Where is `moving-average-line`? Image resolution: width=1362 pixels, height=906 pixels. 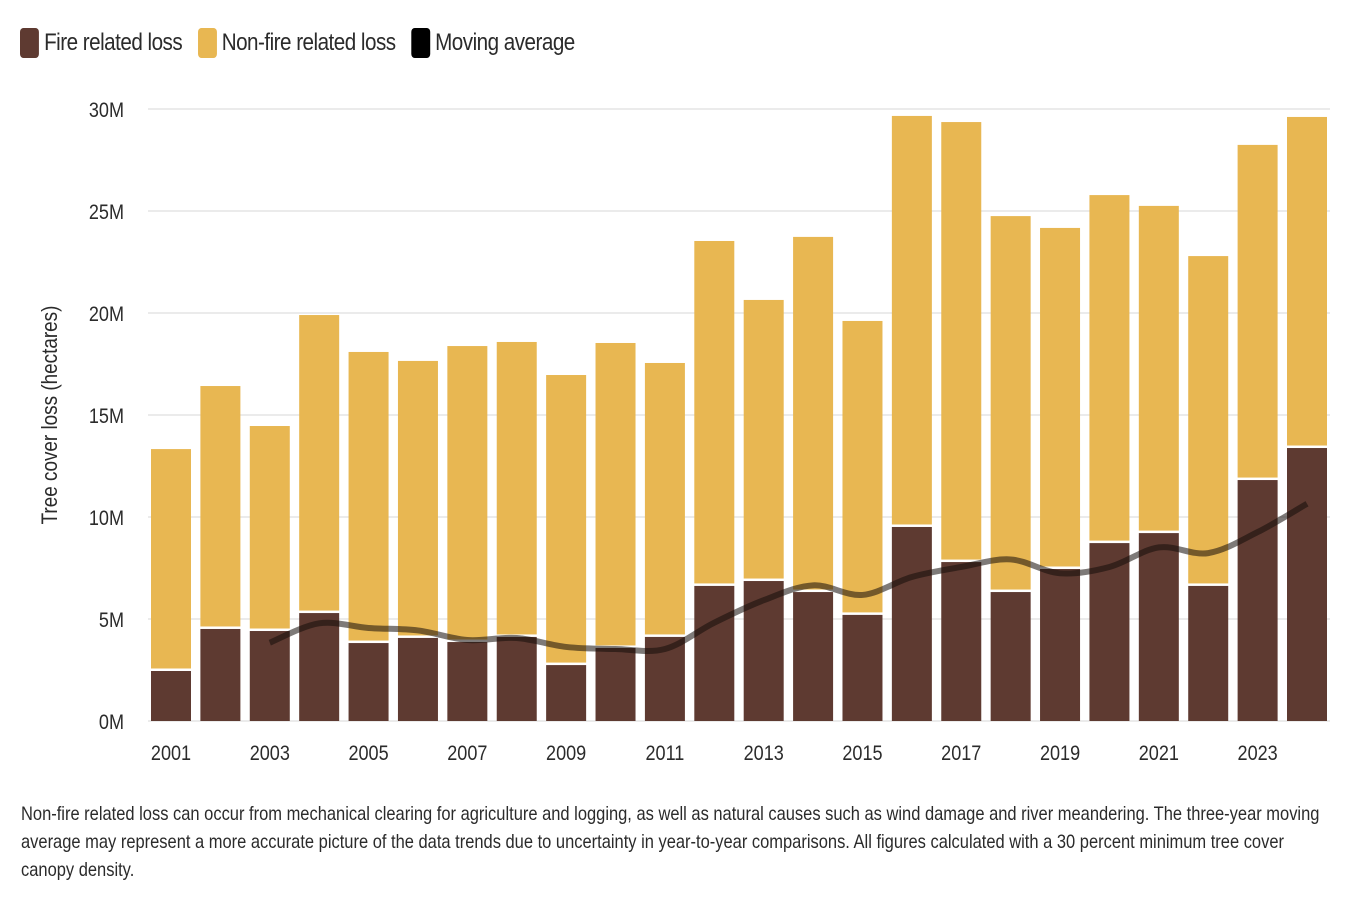
moving-average-line is located at coordinates (788, 578).